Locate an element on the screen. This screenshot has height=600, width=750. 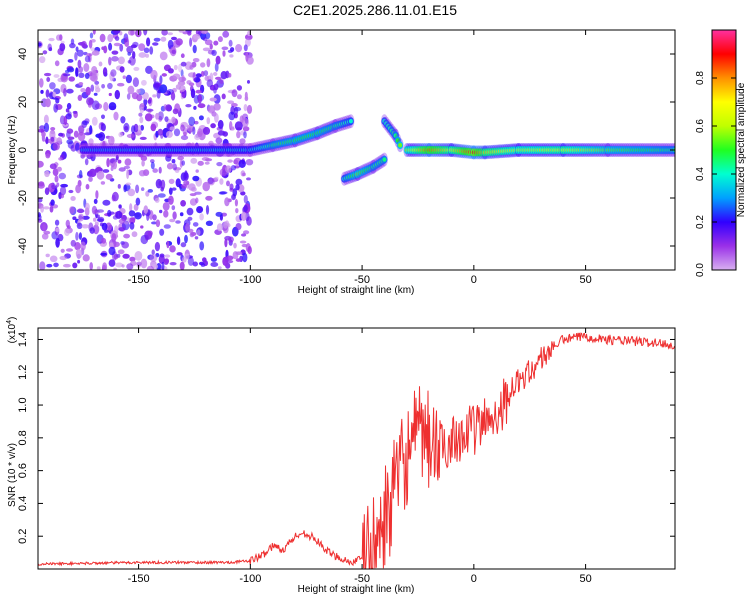
spectrogram-xtick-label: -50 is located at coordinates (362, 280).